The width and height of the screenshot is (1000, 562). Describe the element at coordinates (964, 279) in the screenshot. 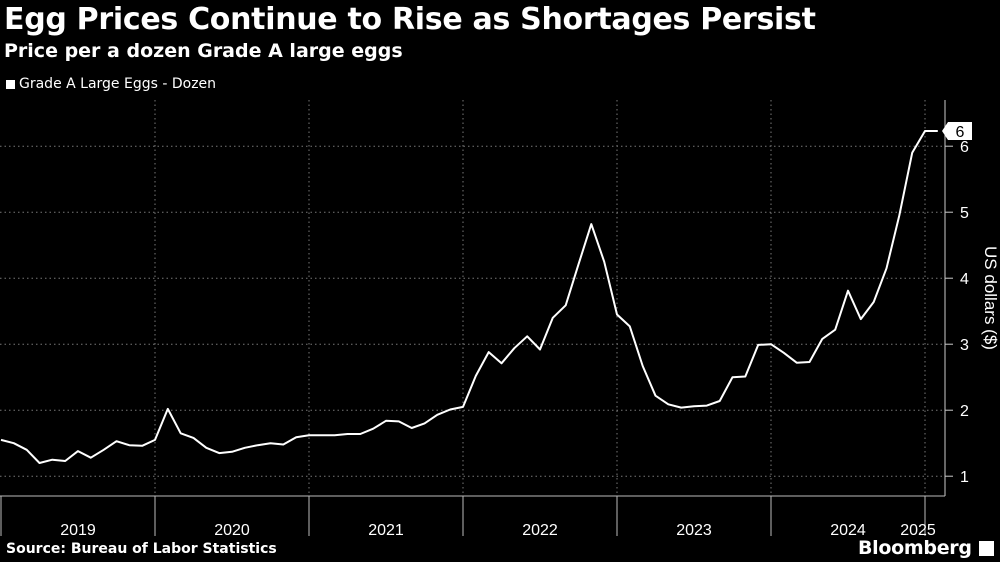

I see `y-tick-label: 4` at that location.